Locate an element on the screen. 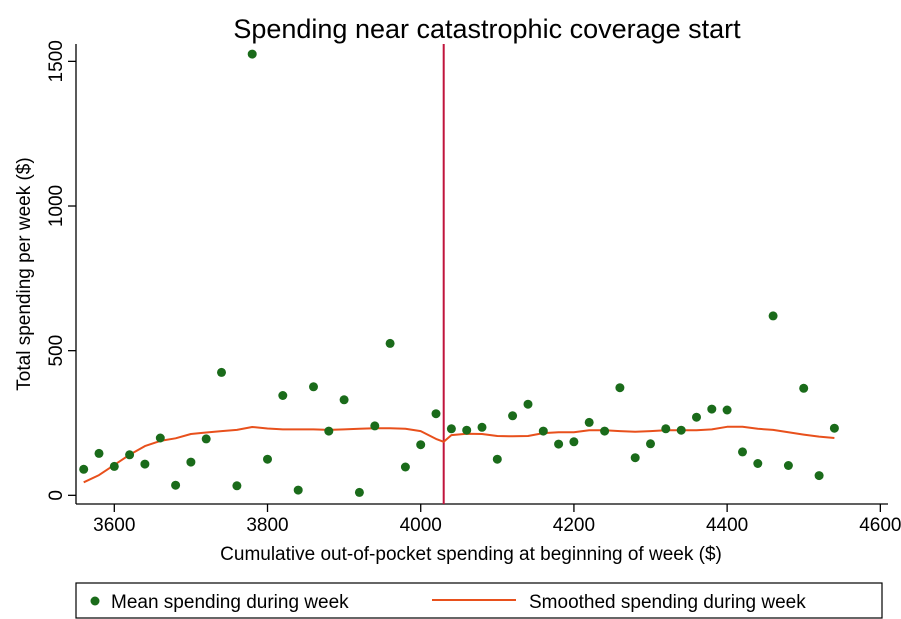 The width and height of the screenshot is (901, 619). x-tick-label: 3600 is located at coordinates (114, 525).